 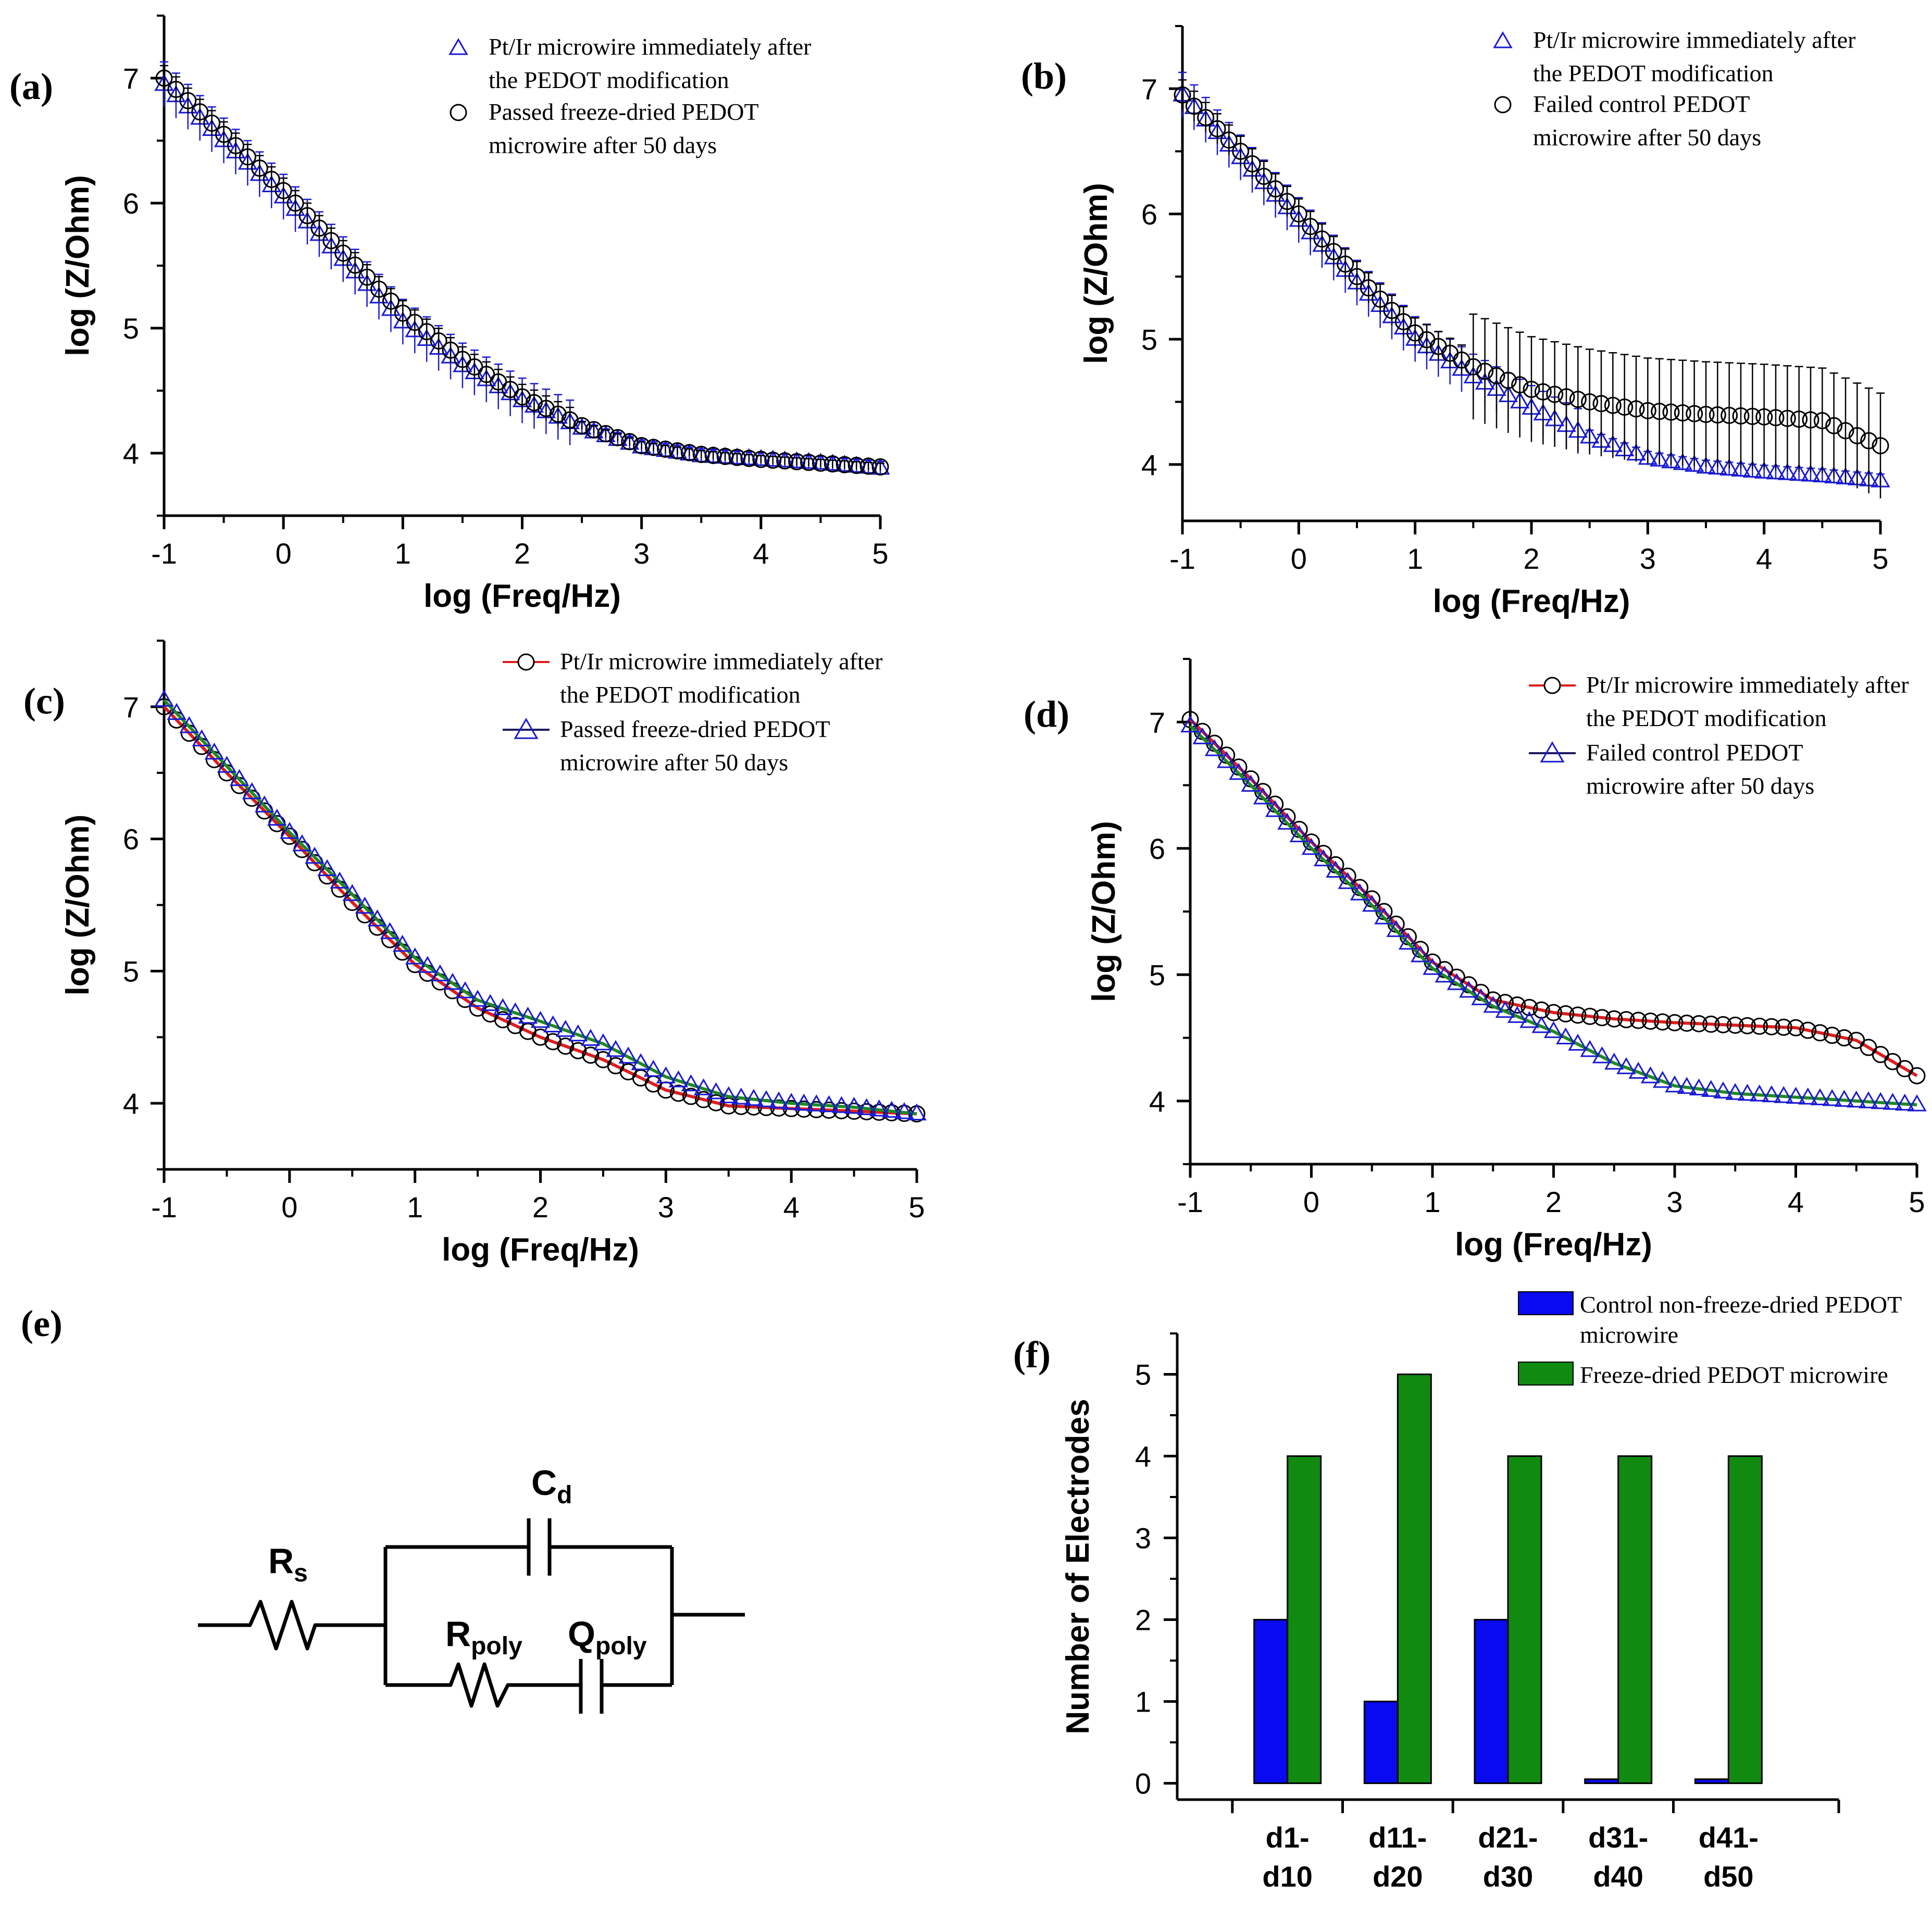 What do you see at coordinates (1143, 1702) in the screenshot?
I see `y-tick-label: 1` at bounding box center [1143, 1702].